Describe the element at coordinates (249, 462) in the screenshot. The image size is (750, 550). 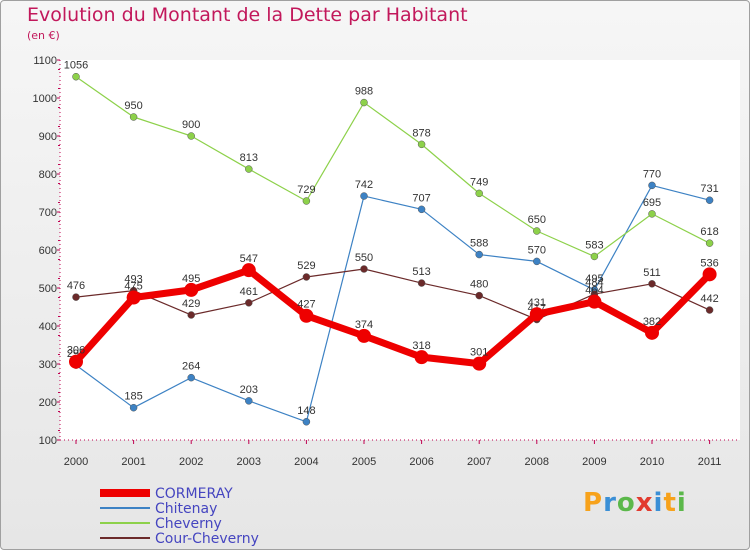
I see `x-tick-label: 2003` at that location.